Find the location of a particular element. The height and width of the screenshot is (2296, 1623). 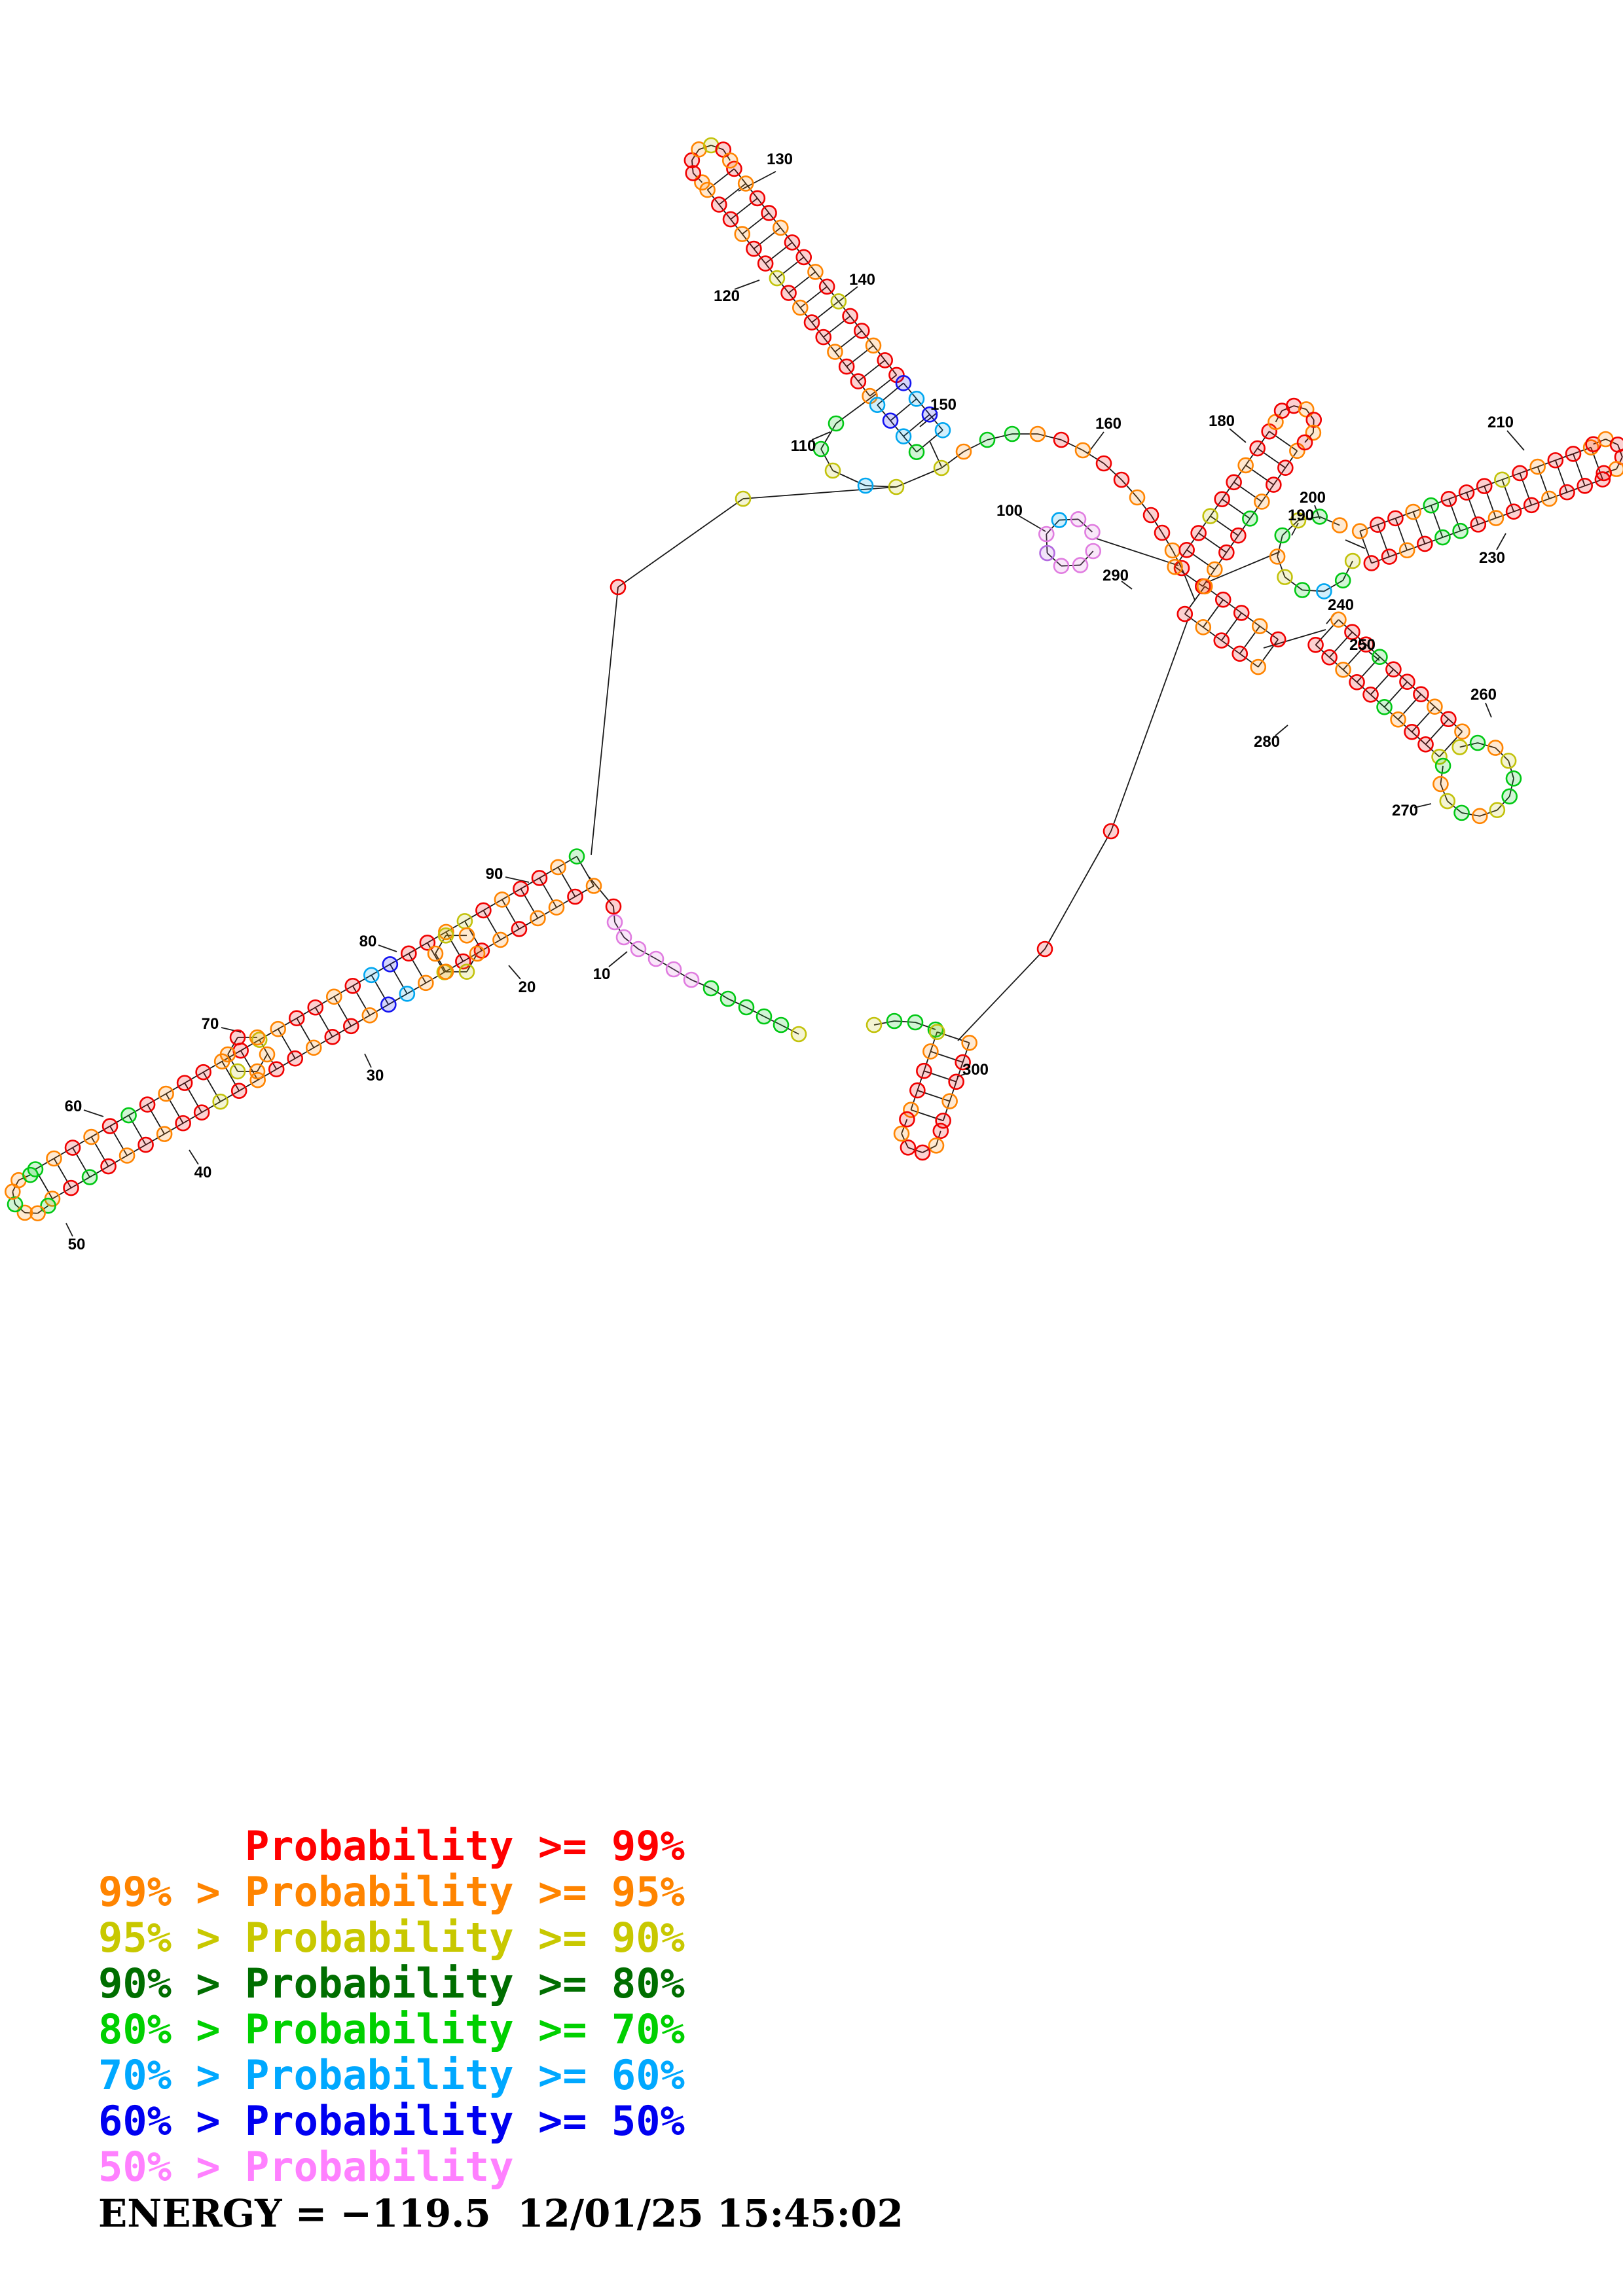

position-label: 80 is located at coordinates (368, 941).